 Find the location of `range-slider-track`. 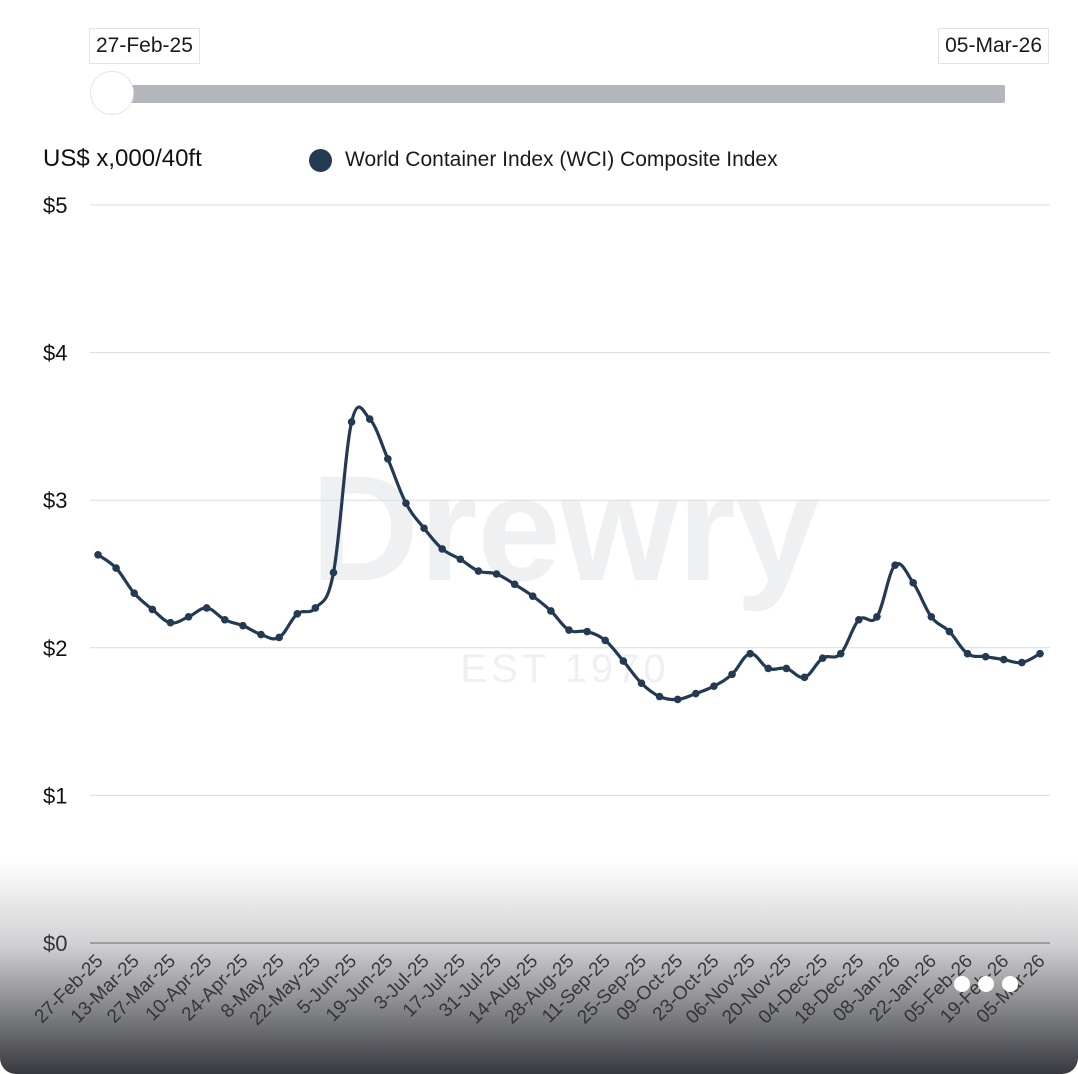

range-slider-track is located at coordinates (558, 94).